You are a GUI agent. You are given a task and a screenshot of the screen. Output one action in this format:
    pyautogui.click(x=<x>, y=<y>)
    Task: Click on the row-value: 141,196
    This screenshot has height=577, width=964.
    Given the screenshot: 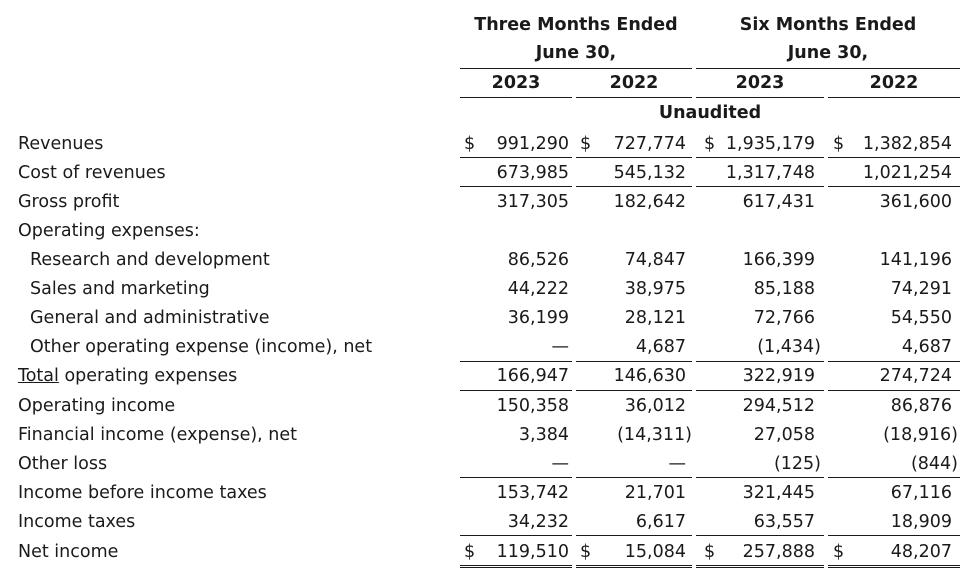 What is the action you would take?
    pyautogui.click(x=915, y=260)
    